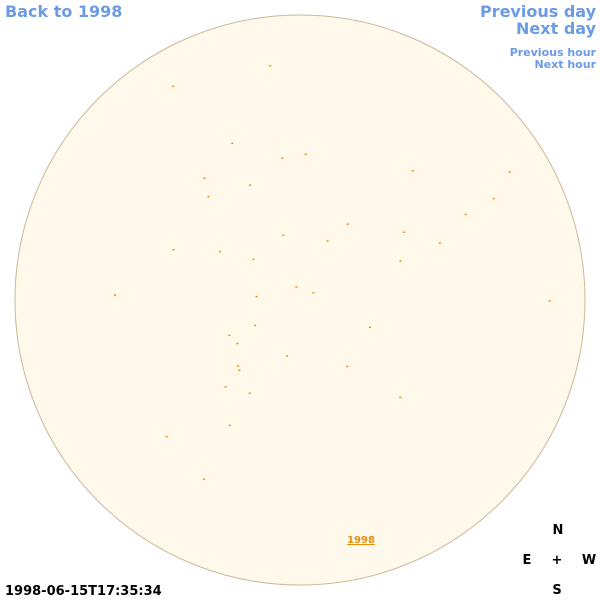 This screenshot has width=600, height=600. I want to click on previous-day-link: Previous day, so click(538, 11).